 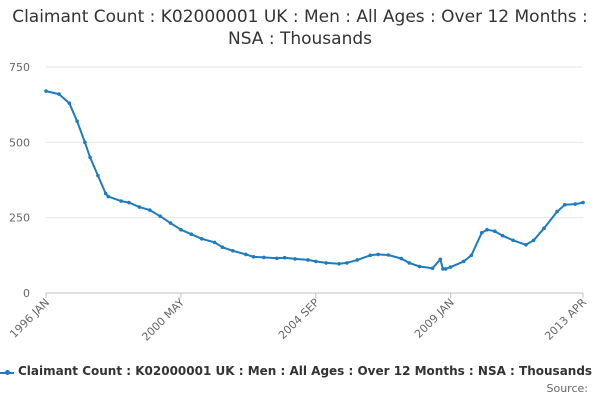 I want to click on y-tick-label: 500, so click(x=19, y=142).